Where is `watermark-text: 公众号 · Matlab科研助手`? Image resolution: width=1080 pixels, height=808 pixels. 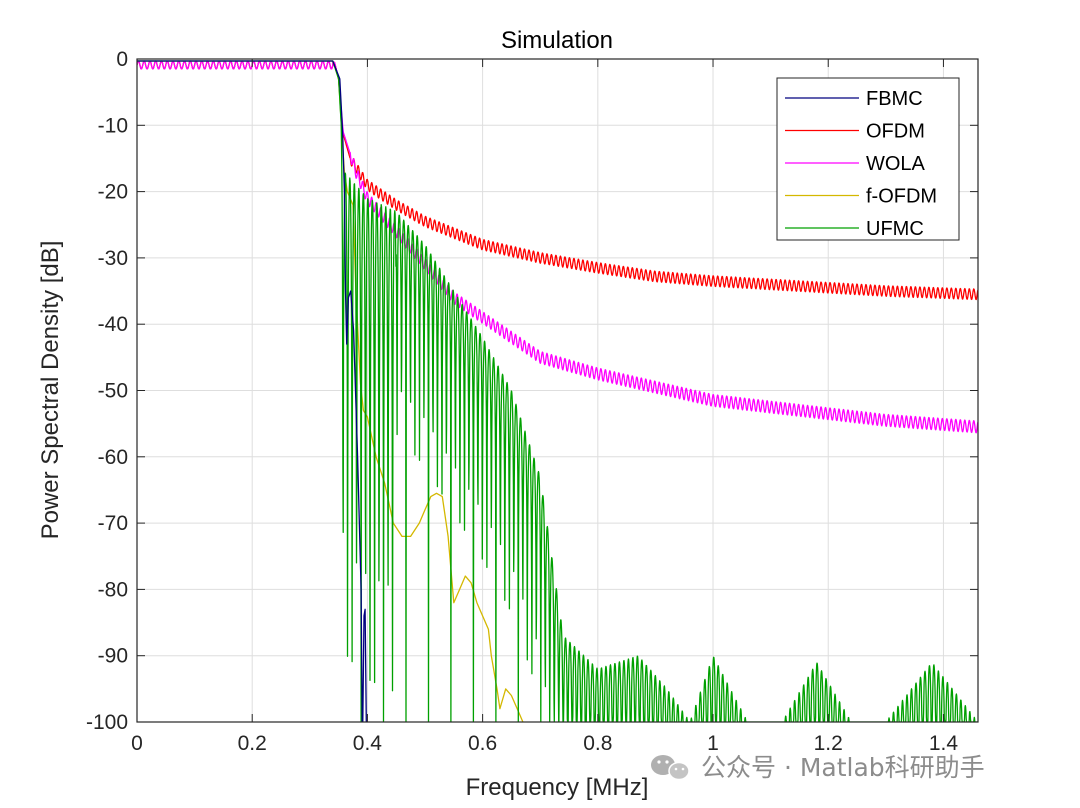 watermark-text: 公众号 · Matlab科研助手 is located at coordinates (843, 767).